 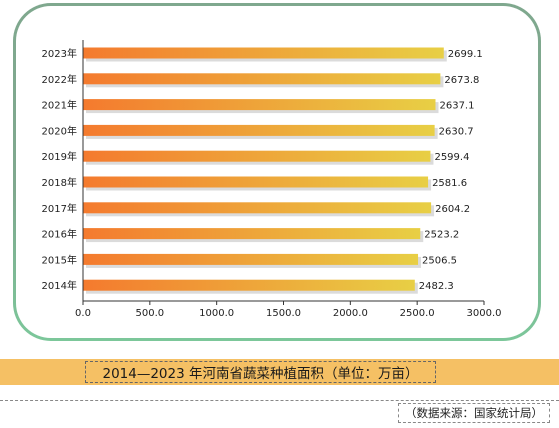 What do you see at coordinates (150, 313) in the screenshot?
I see `x-tick-label: 500.0` at bounding box center [150, 313].